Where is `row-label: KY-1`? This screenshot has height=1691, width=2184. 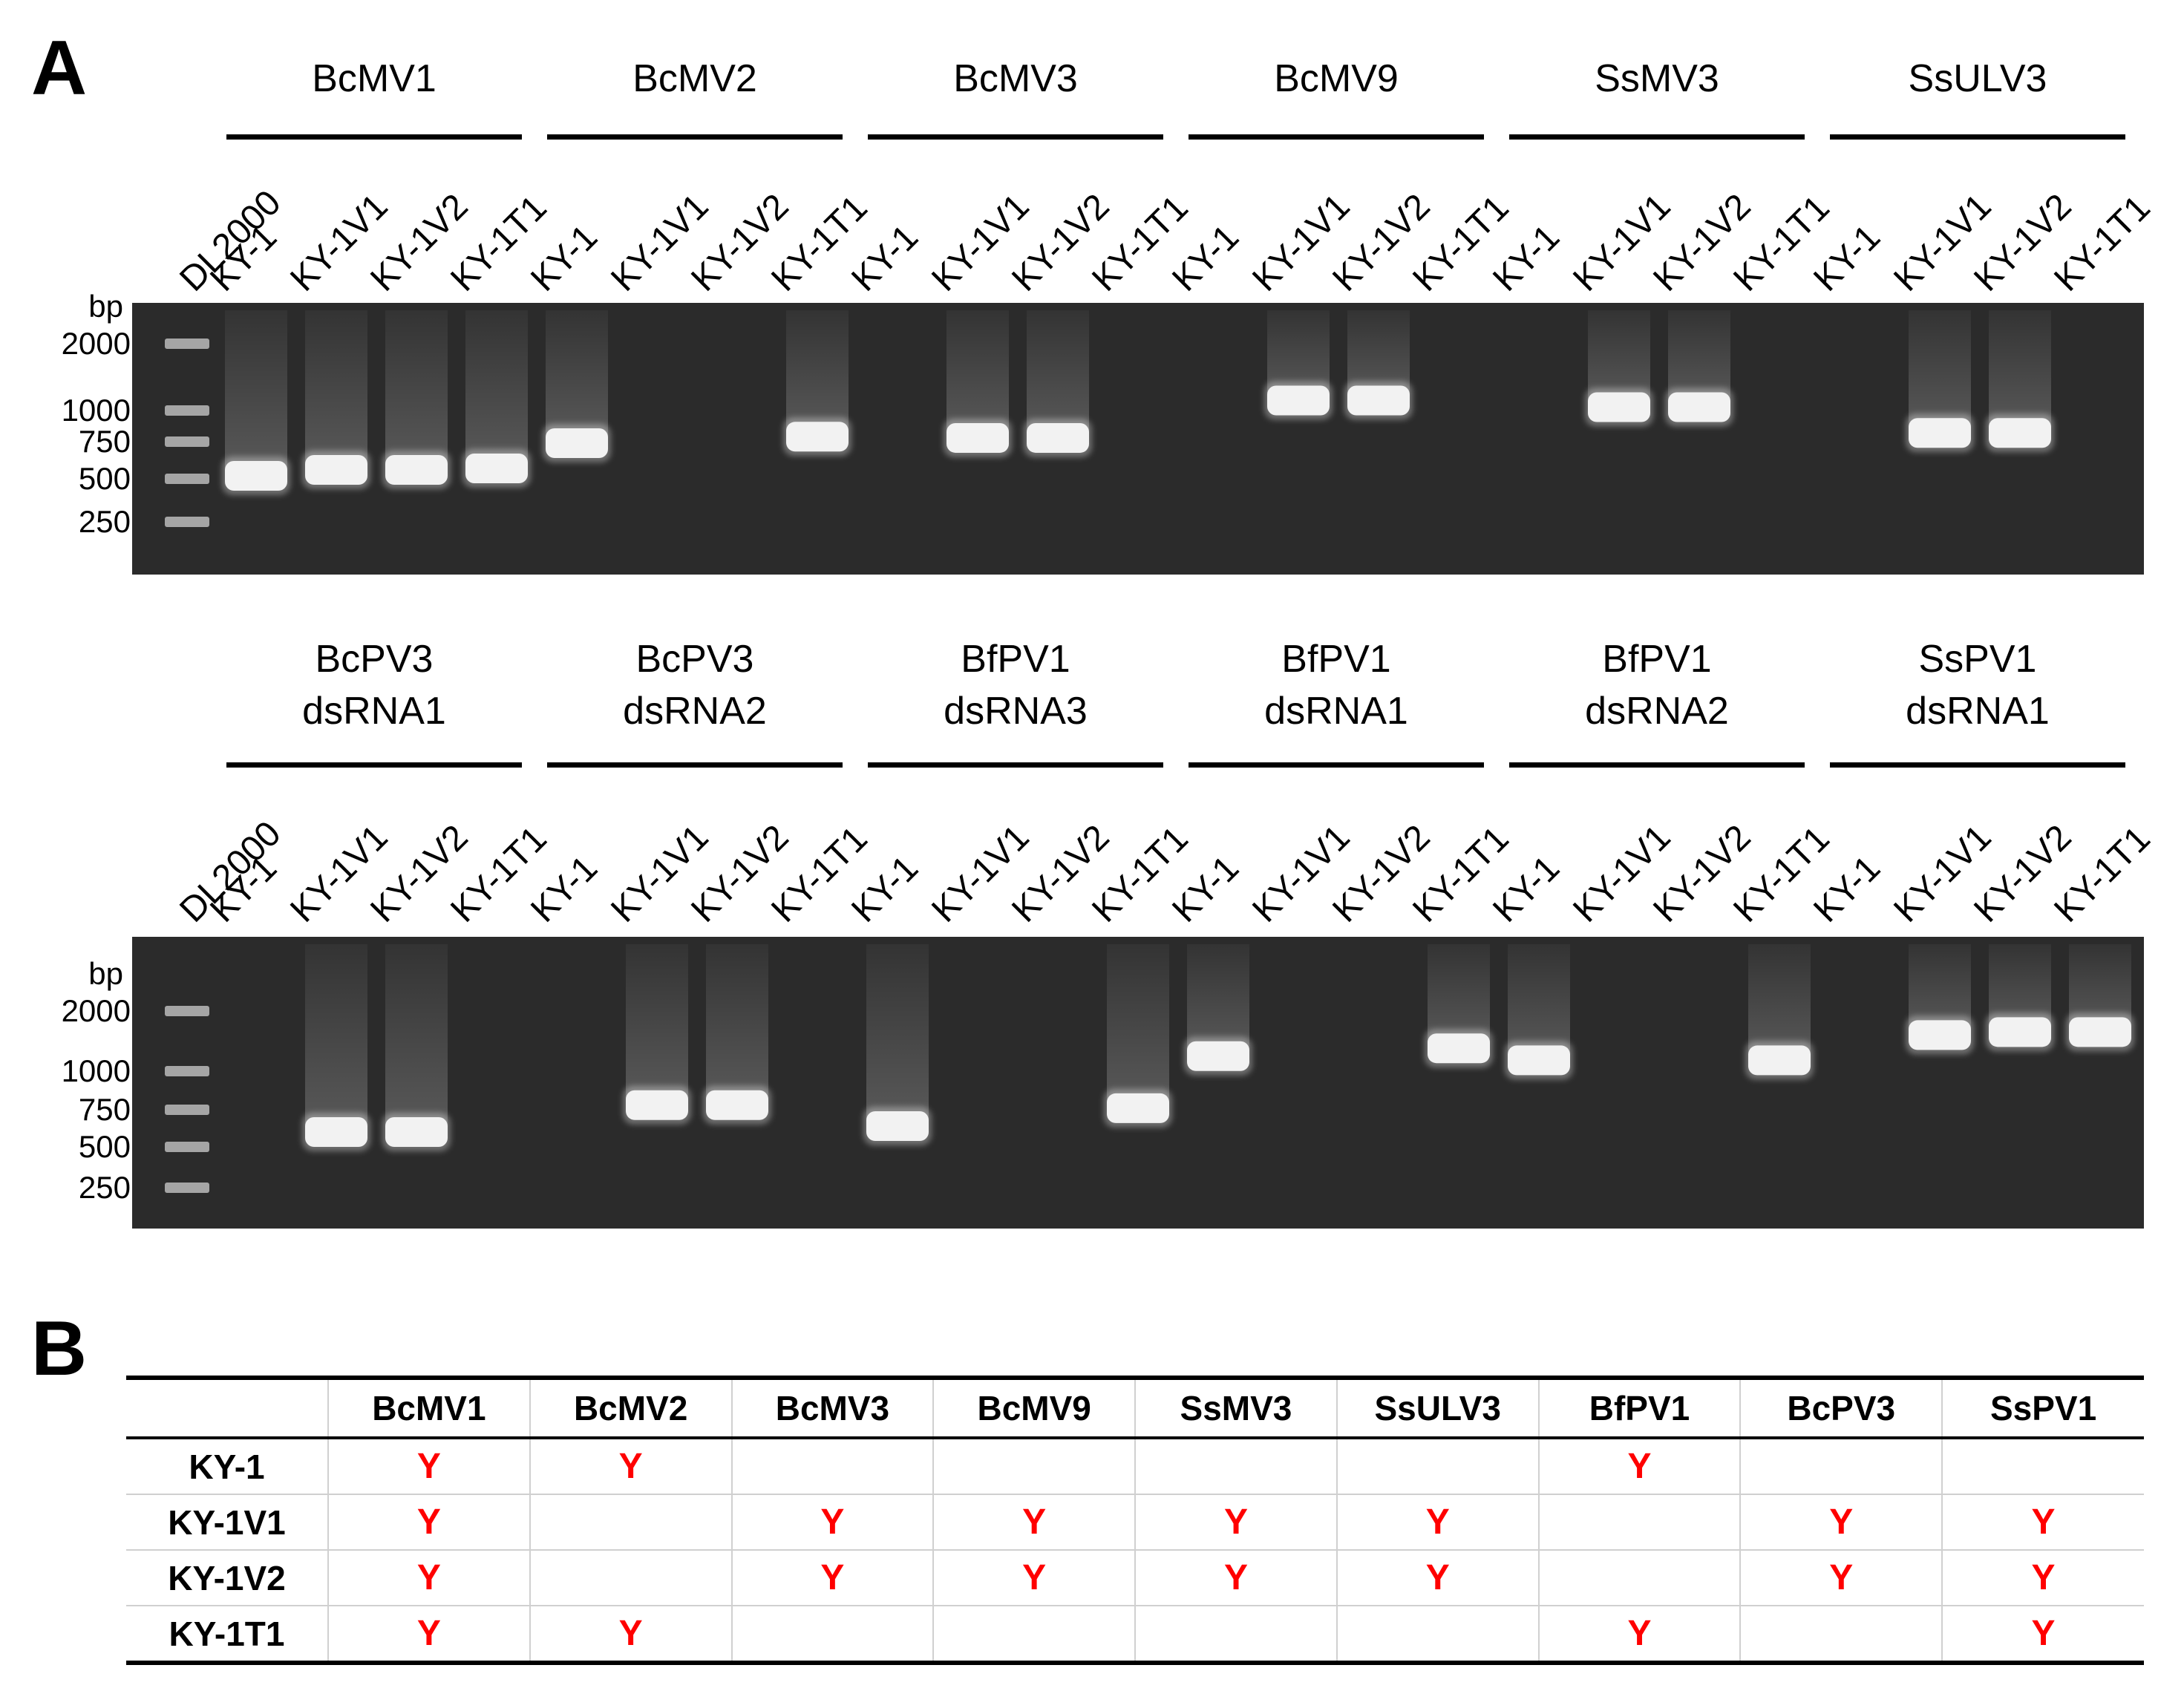
row-label: KY-1 is located at coordinates (227, 1466).